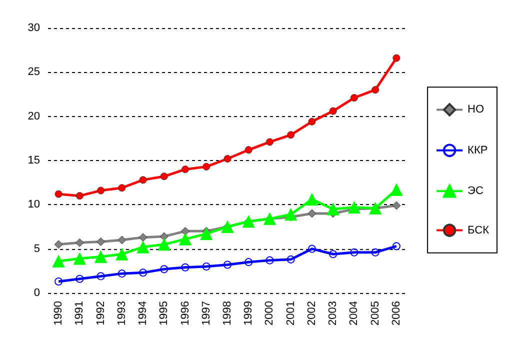 The height and width of the screenshot is (340, 513). What do you see at coordinates (248, 313) in the screenshot?
I see `x-tick-label: 1999` at bounding box center [248, 313].